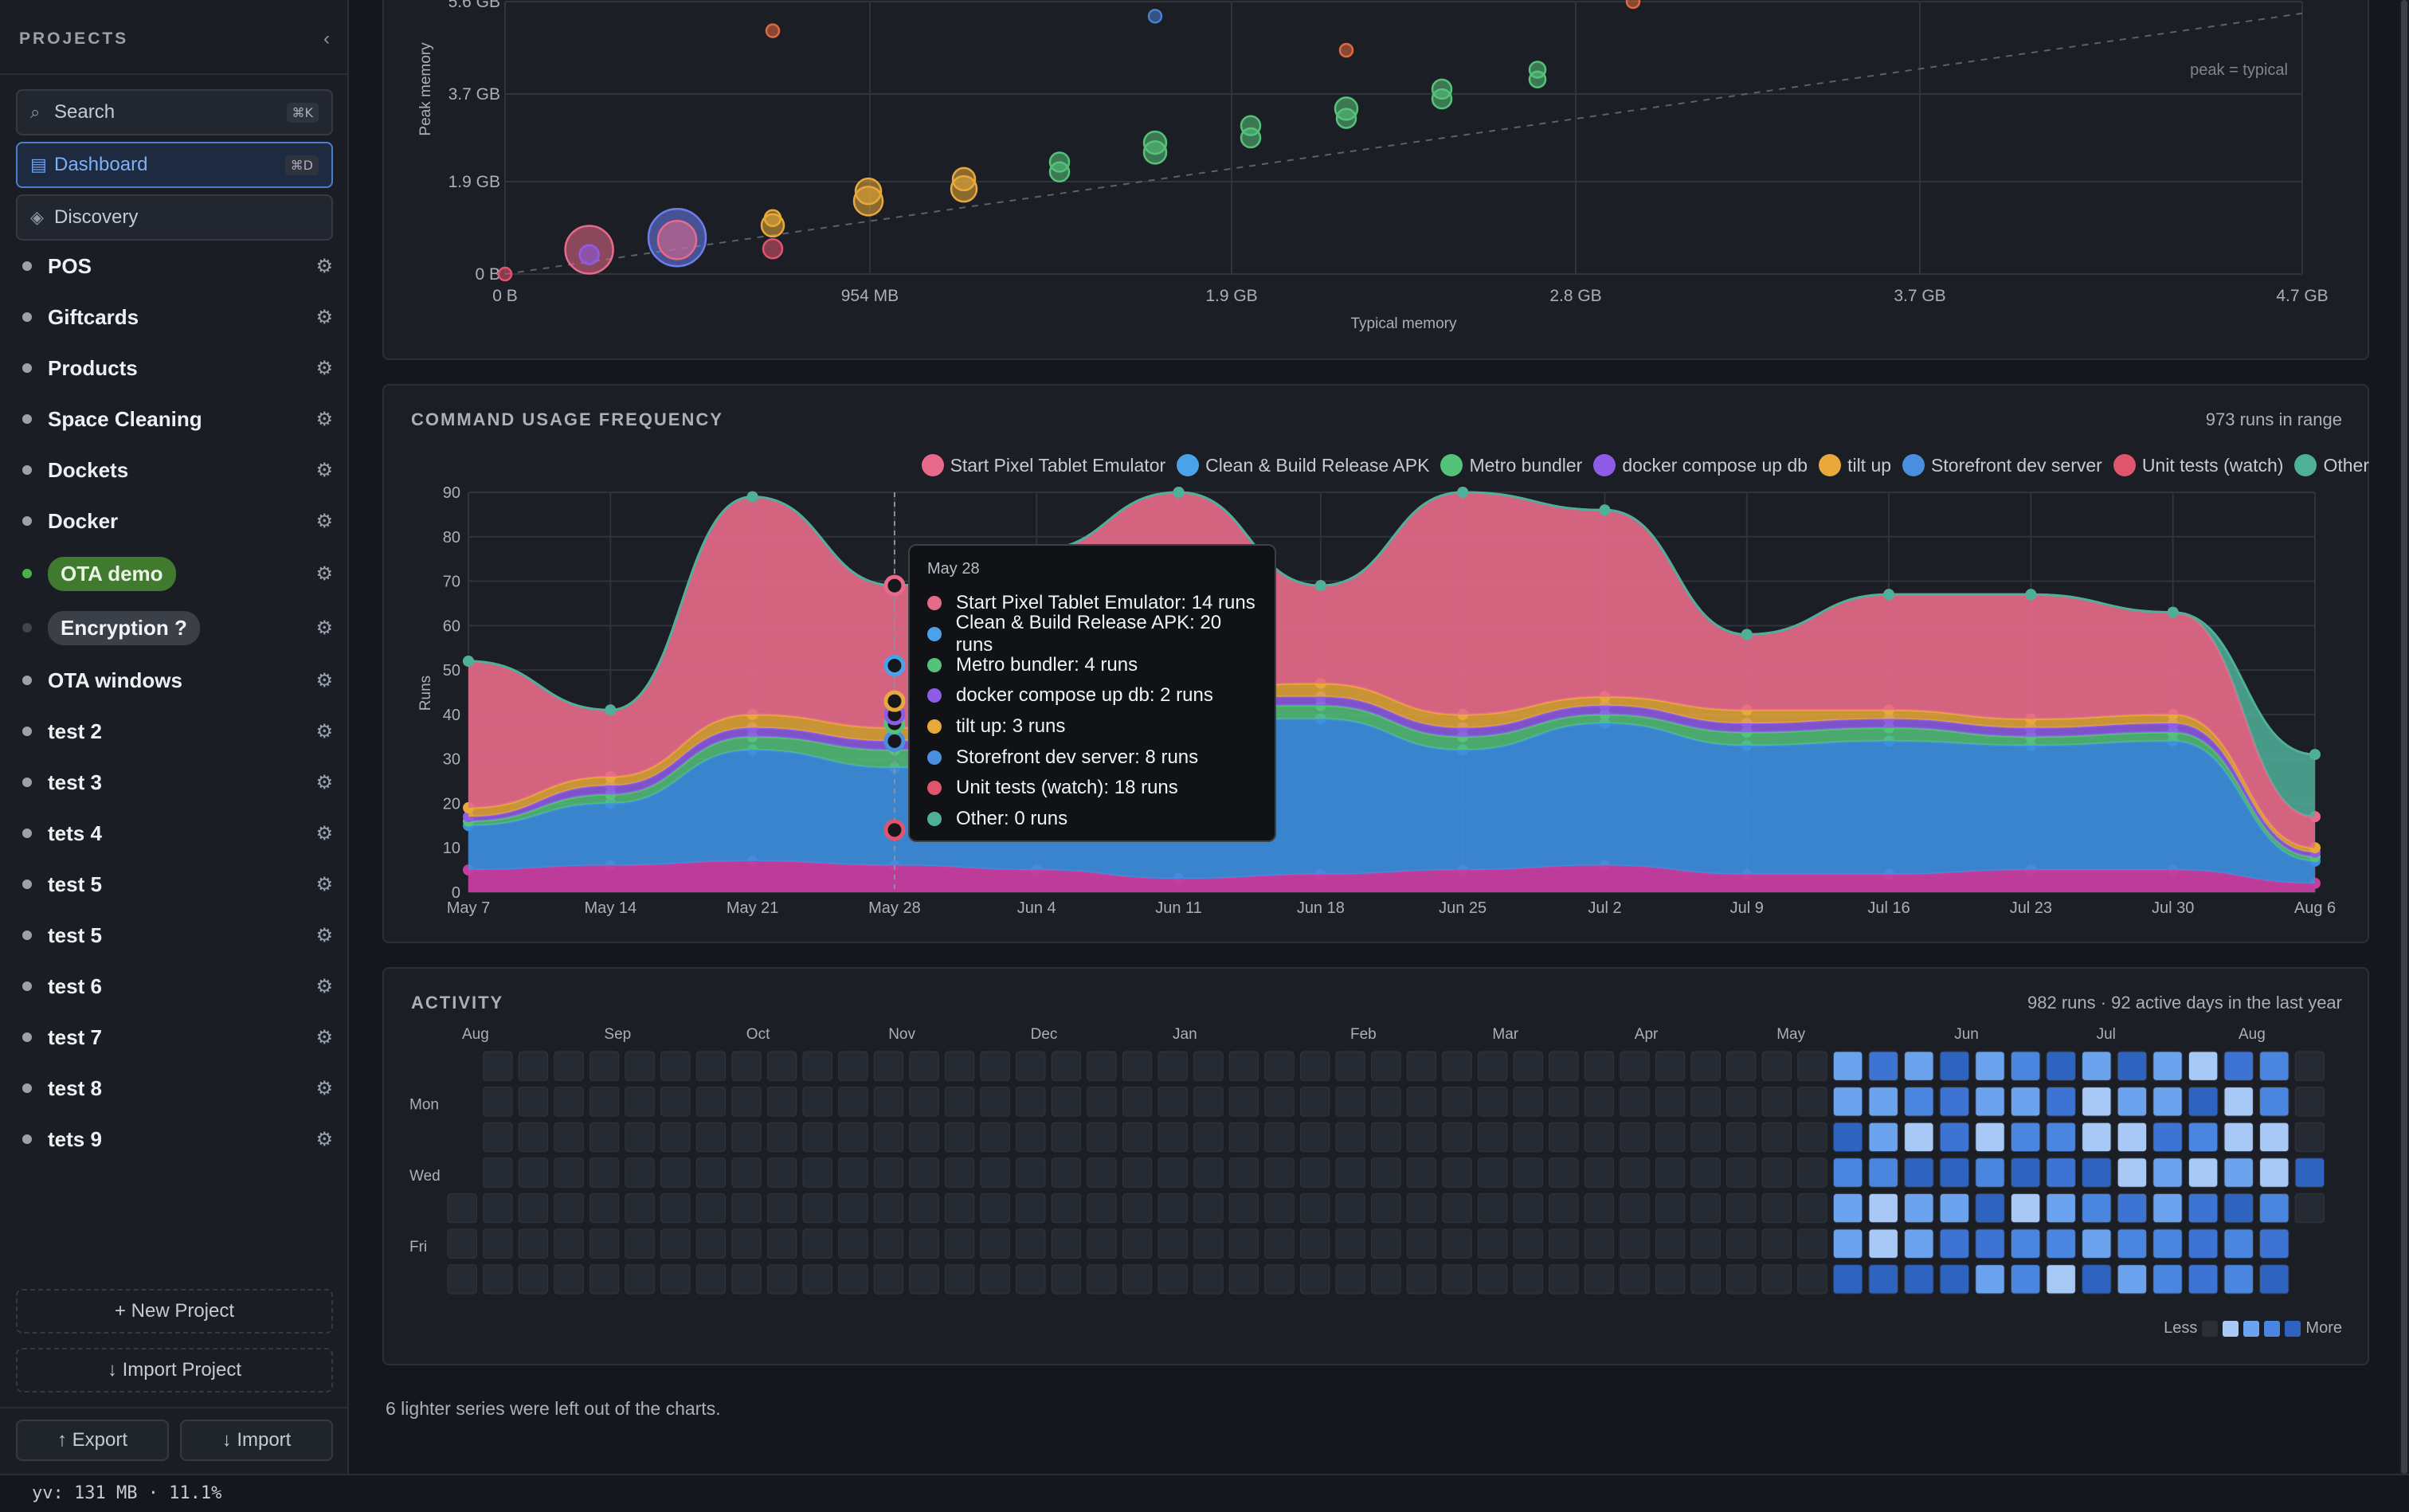 The height and width of the screenshot is (1512, 2409). Describe the element at coordinates (2302, 296) in the screenshot. I see `x-tick-label: 4.7 GB` at that location.